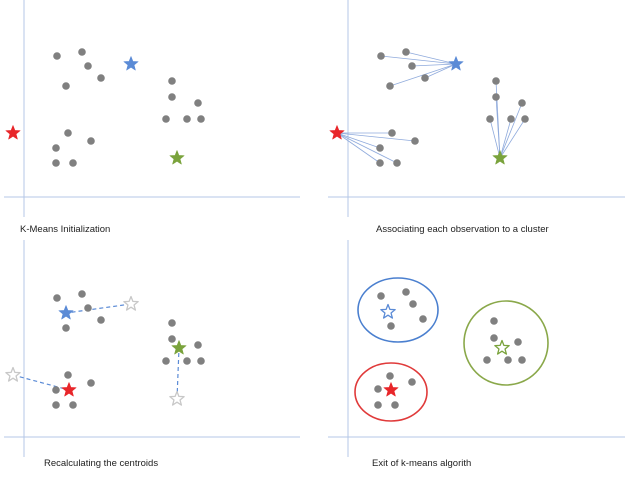 This screenshot has width=640, height=482. I want to click on new-centroid-star-green, so click(179, 347).